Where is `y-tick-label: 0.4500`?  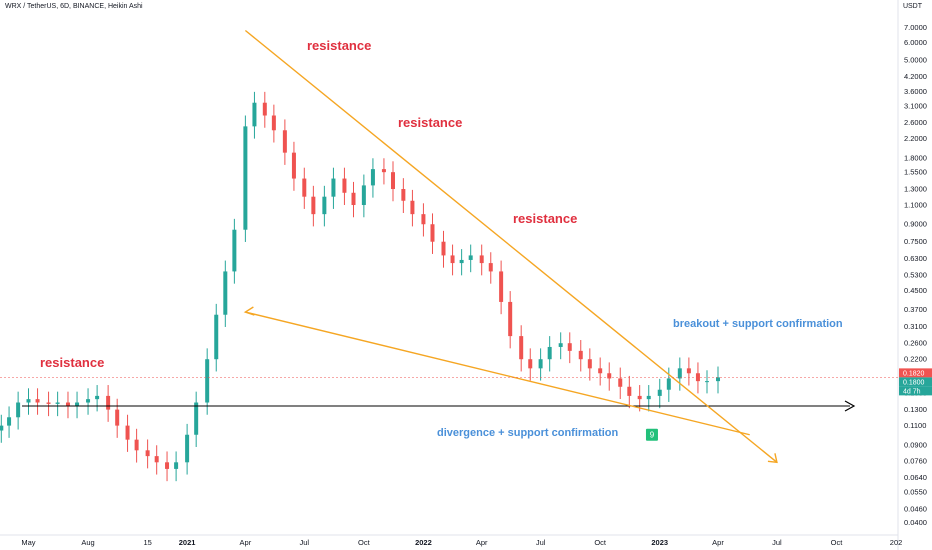
y-tick-label: 0.4500 is located at coordinates (915, 290).